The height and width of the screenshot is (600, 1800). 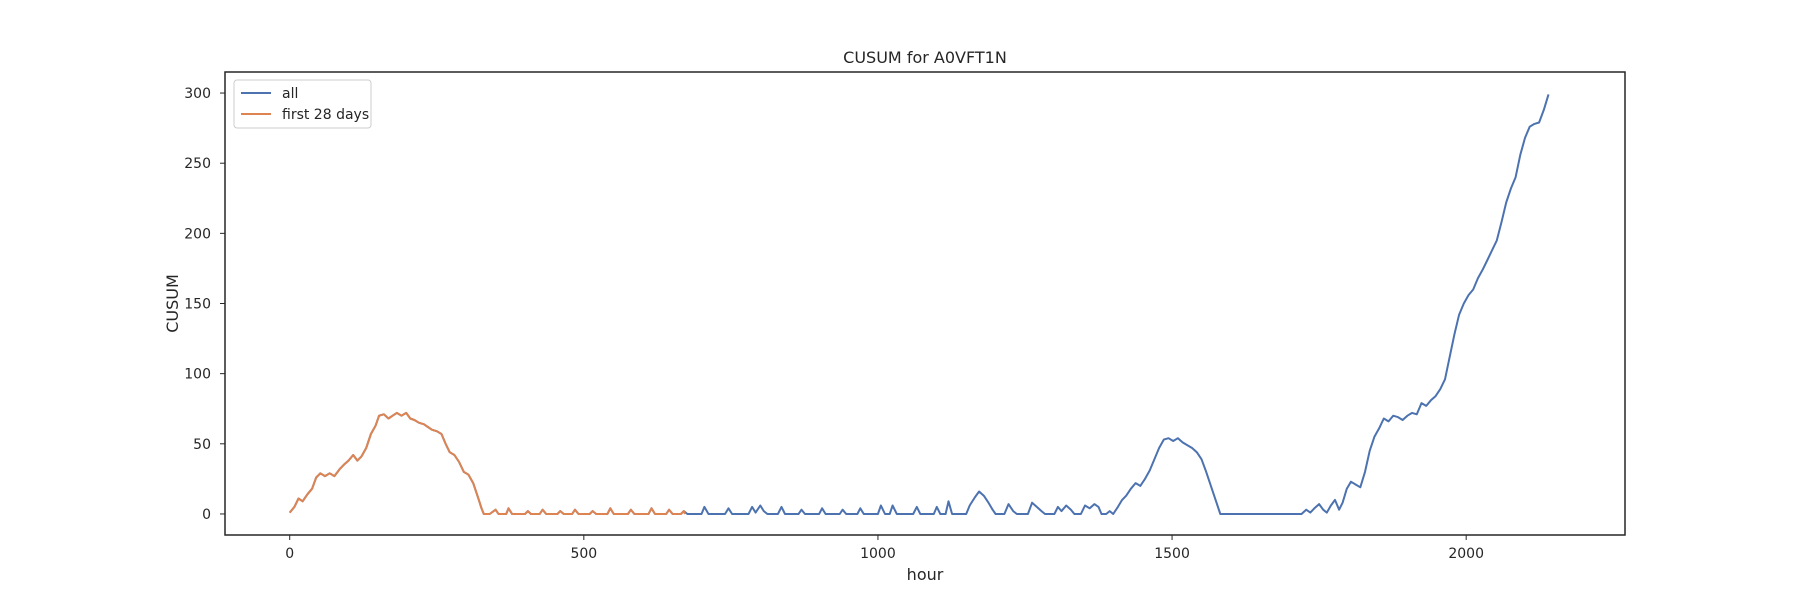 What do you see at coordinates (289, 554) in the screenshot?
I see `x-tick-label-0: 0` at bounding box center [289, 554].